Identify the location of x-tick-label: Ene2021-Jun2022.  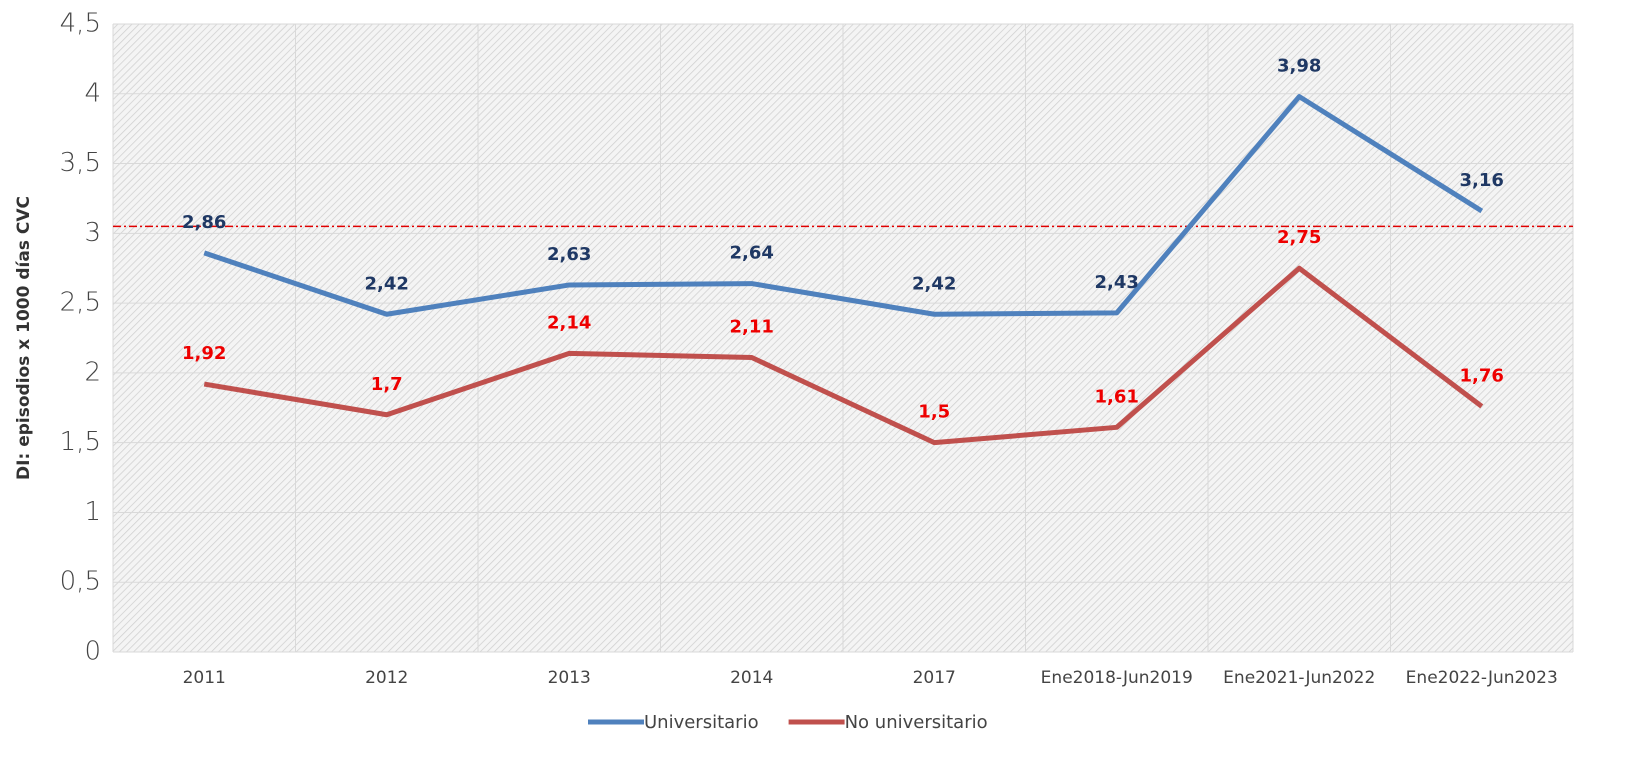
(1299, 678).